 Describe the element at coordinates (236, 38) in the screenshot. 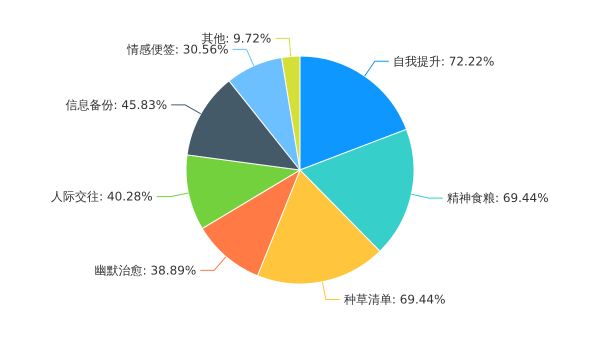

I see `slice-label: 其他: 9.72%` at that location.